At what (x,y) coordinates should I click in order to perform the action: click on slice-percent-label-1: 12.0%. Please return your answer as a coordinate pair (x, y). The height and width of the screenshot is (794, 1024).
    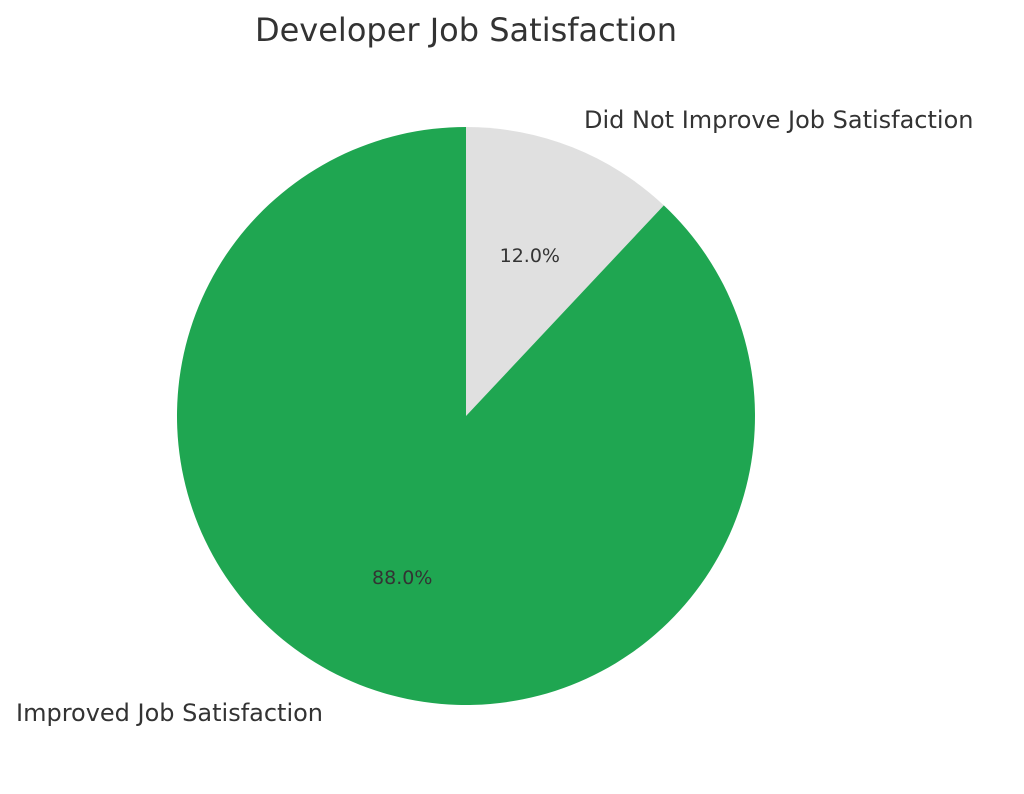
    Looking at the image, I should click on (530, 256).